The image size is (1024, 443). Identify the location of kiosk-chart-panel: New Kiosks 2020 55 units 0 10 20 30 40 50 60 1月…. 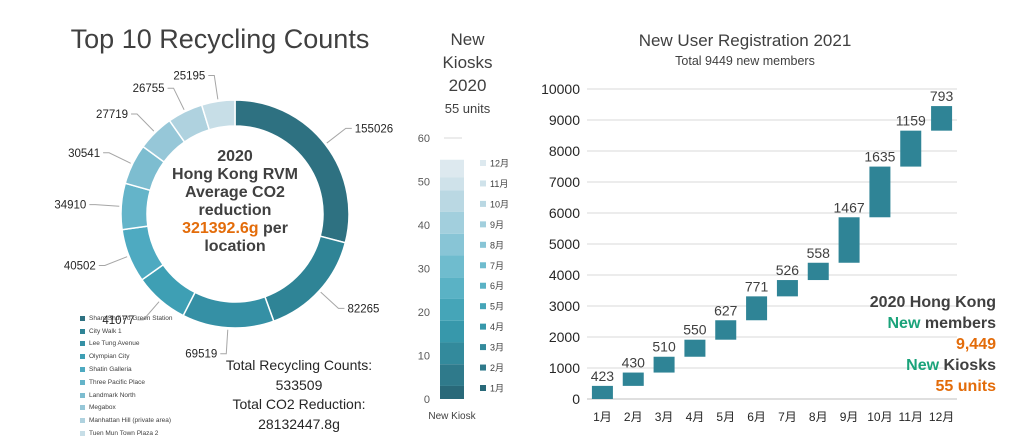
(462, 221).